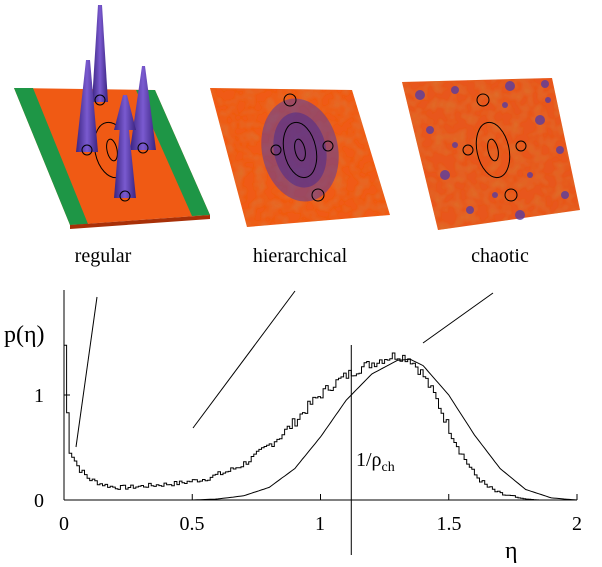 The width and height of the screenshot is (602, 567). I want to click on surface-chaotic, so click(491, 154).